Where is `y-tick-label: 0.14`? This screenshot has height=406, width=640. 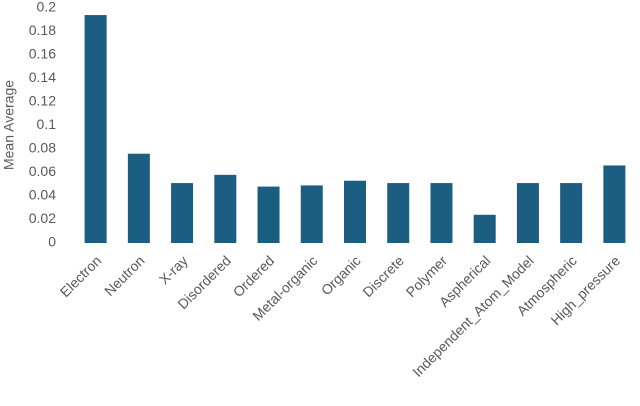 y-tick-label: 0.14 is located at coordinates (42, 77).